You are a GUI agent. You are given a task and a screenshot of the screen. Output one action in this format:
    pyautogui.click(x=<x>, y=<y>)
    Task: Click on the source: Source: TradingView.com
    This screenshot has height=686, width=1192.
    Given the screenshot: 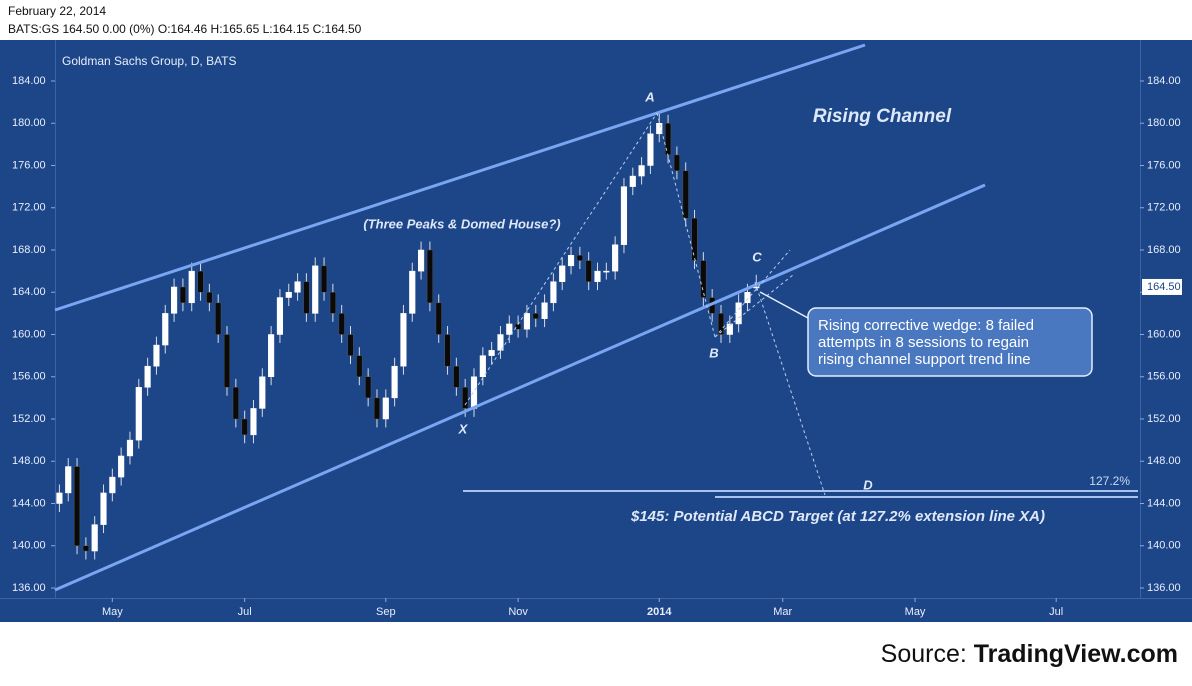 What is the action you would take?
    pyautogui.click(x=1029, y=654)
    